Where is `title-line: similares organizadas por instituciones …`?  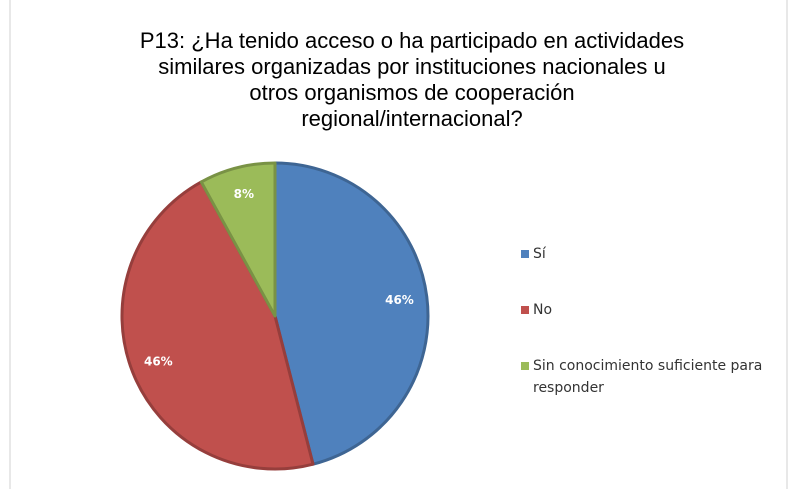 title-line: similares organizadas por instituciones … is located at coordinates (412, 66).